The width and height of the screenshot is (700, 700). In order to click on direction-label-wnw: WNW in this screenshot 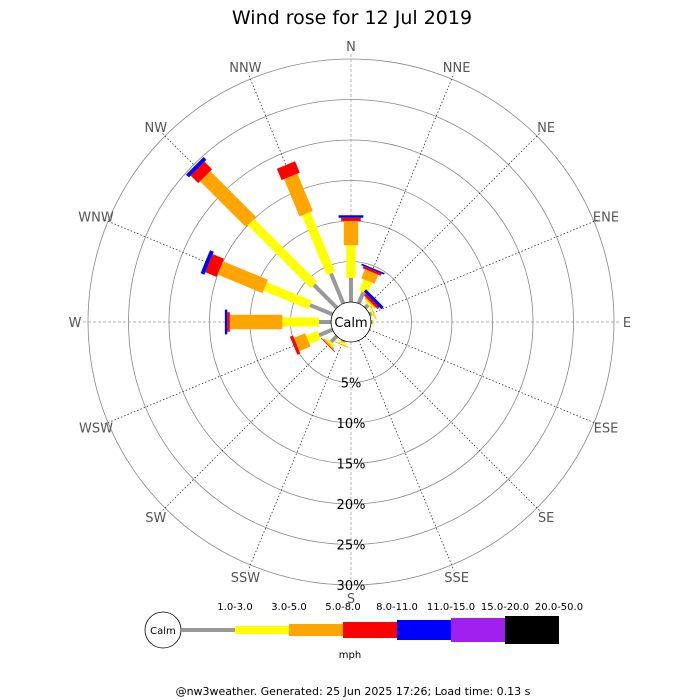, I will do `click(96, 217)`.